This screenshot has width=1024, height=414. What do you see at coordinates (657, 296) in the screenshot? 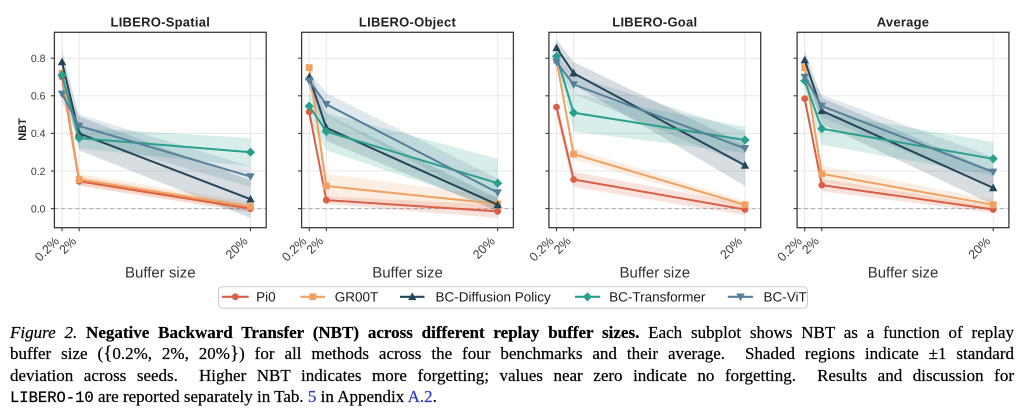
I see `svg-text: BC-Transformer` at bounding box center [657, 296].